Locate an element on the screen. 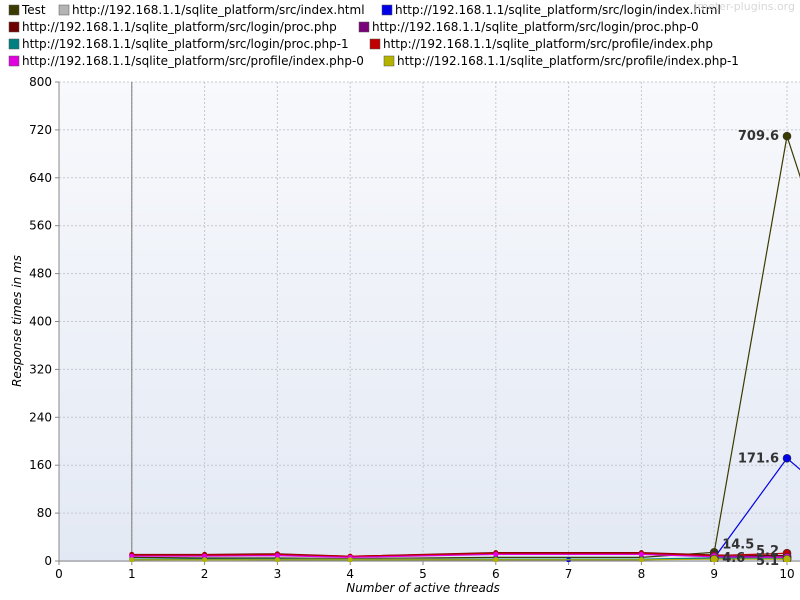 The height and width of the screenshot is (600, 800). y-tick-label: 400 is located at coordinates (40, 322).